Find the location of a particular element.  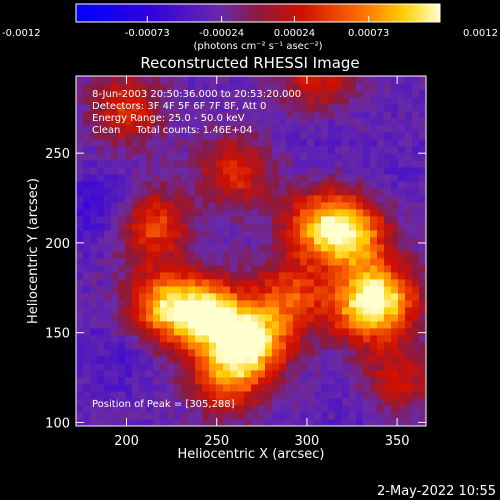

x-tick-label: 300 is located at coordinates (307, 441).